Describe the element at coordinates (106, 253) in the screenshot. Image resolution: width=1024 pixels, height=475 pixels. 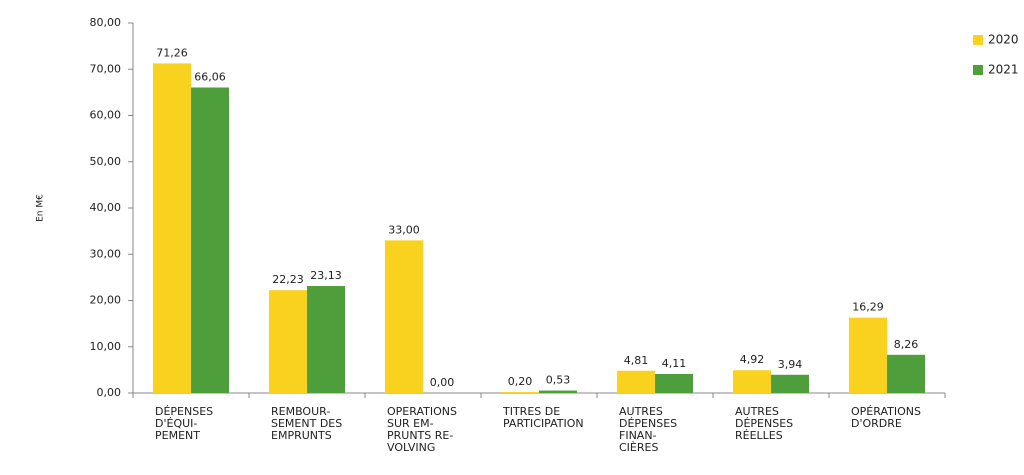
I see `y-tick-label: 30,00` at that location.